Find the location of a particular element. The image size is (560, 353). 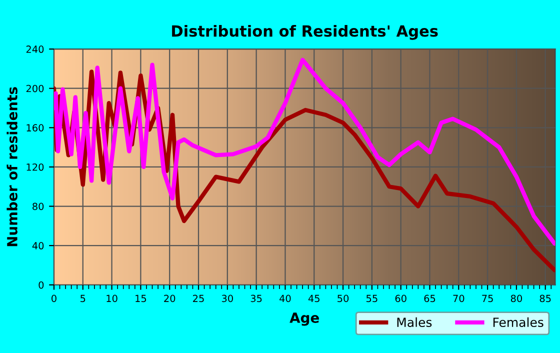

legend-label: Males is located at coordinates (414, 322).